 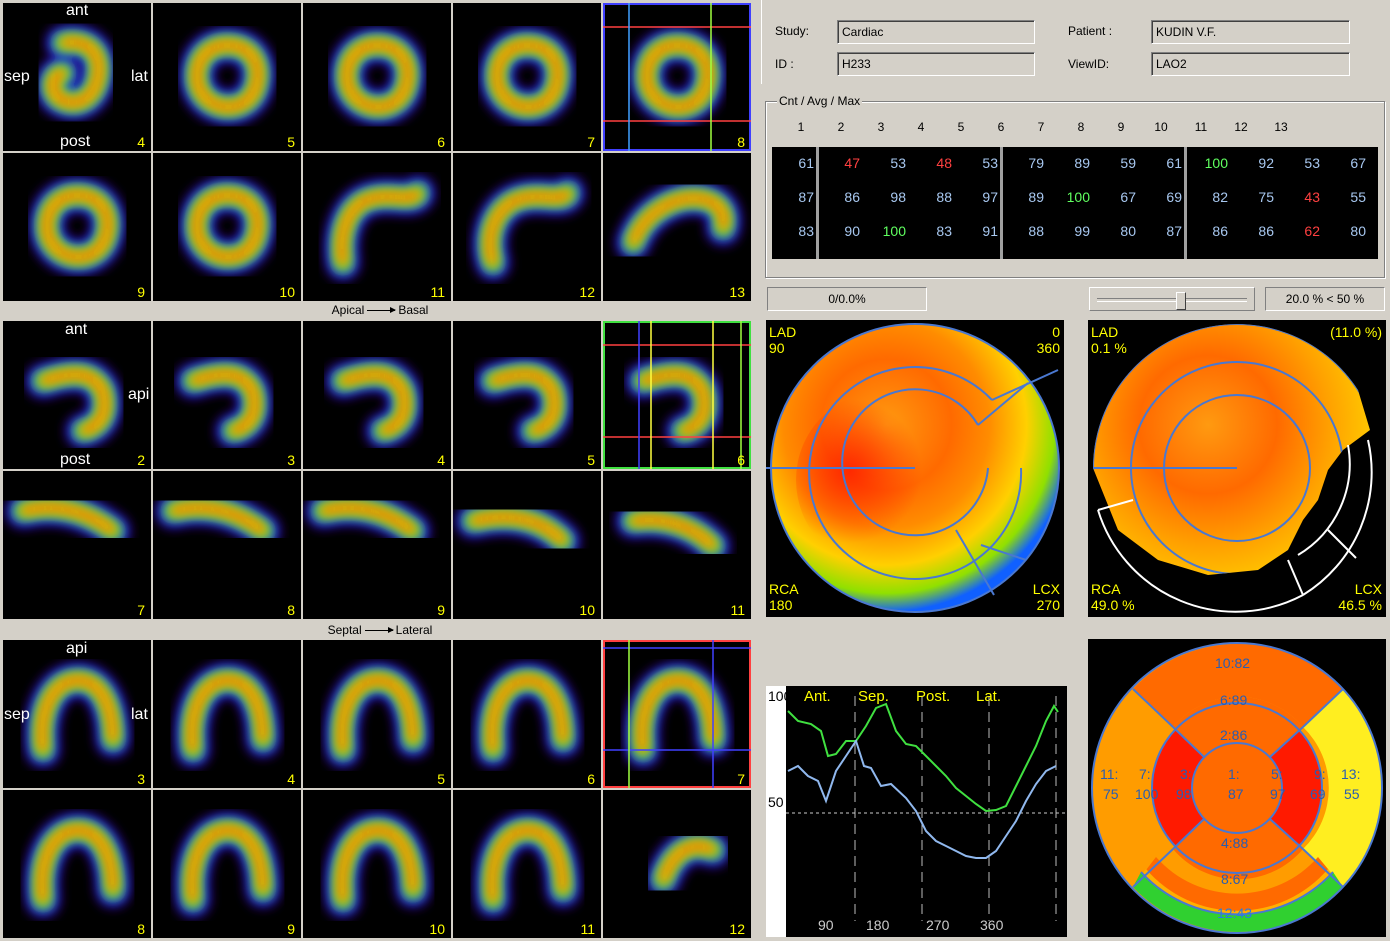 I want to click on segment-9-value: 69, so click(x=1318, y=794).